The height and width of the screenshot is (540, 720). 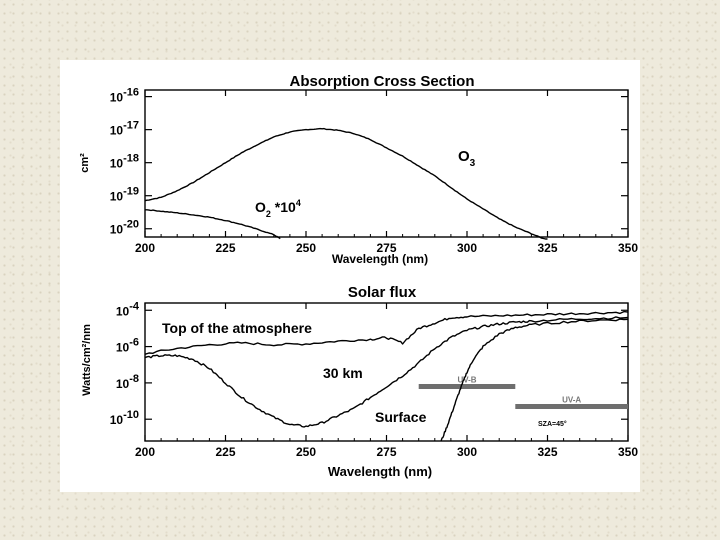 I want to click on absorption-series, so click(x=346, y=183).